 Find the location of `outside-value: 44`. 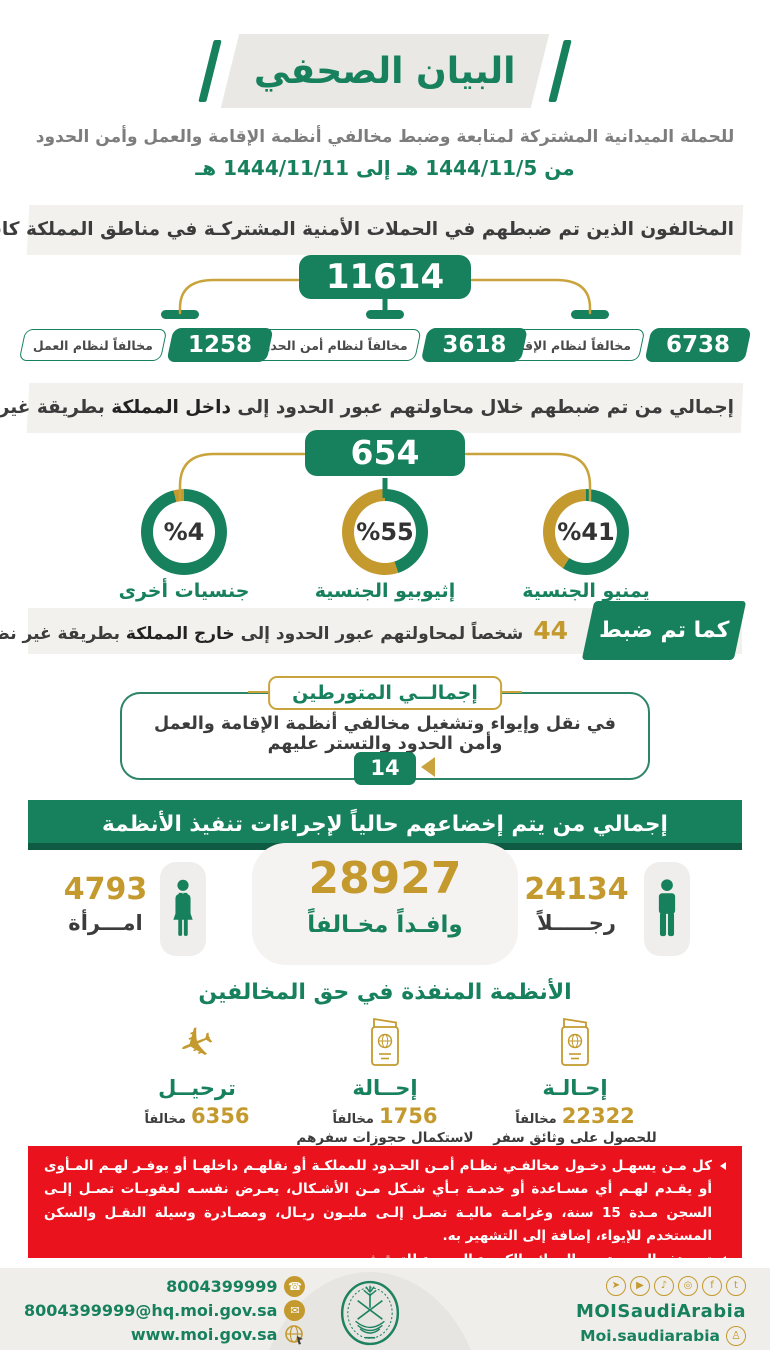

outside-value: 44 is located at coordinates (550, 630).